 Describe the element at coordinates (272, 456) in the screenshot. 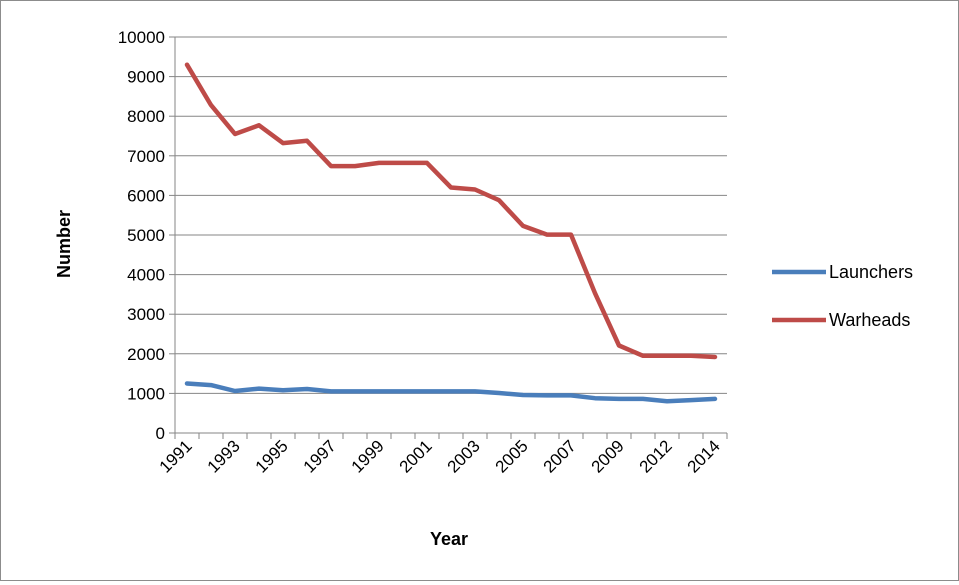

I see `x-tick-label: 1995` at that location.